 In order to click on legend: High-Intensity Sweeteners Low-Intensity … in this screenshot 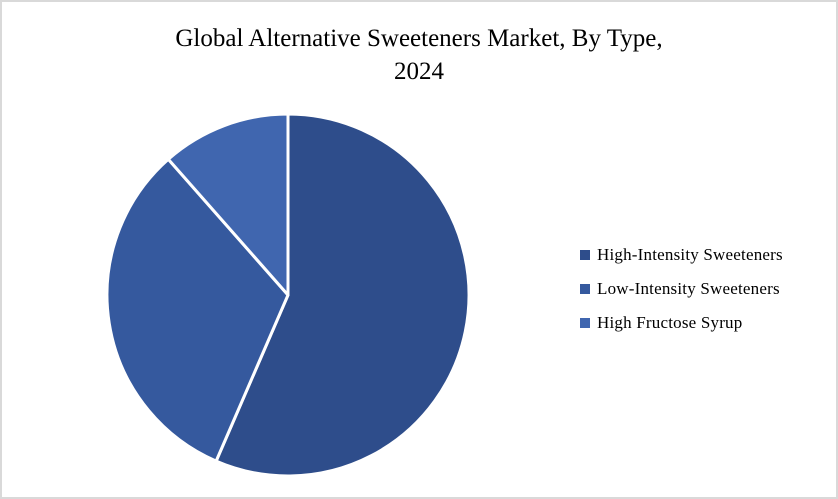, I will do `click(681, 296)`.